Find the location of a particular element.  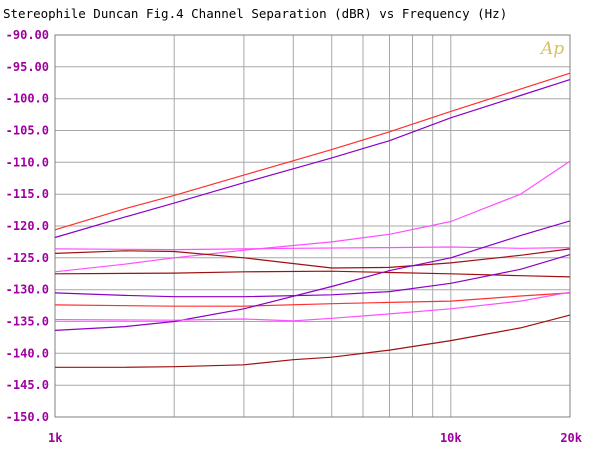

y-tick-label: -135.0 is located at coordinates (27, 322).